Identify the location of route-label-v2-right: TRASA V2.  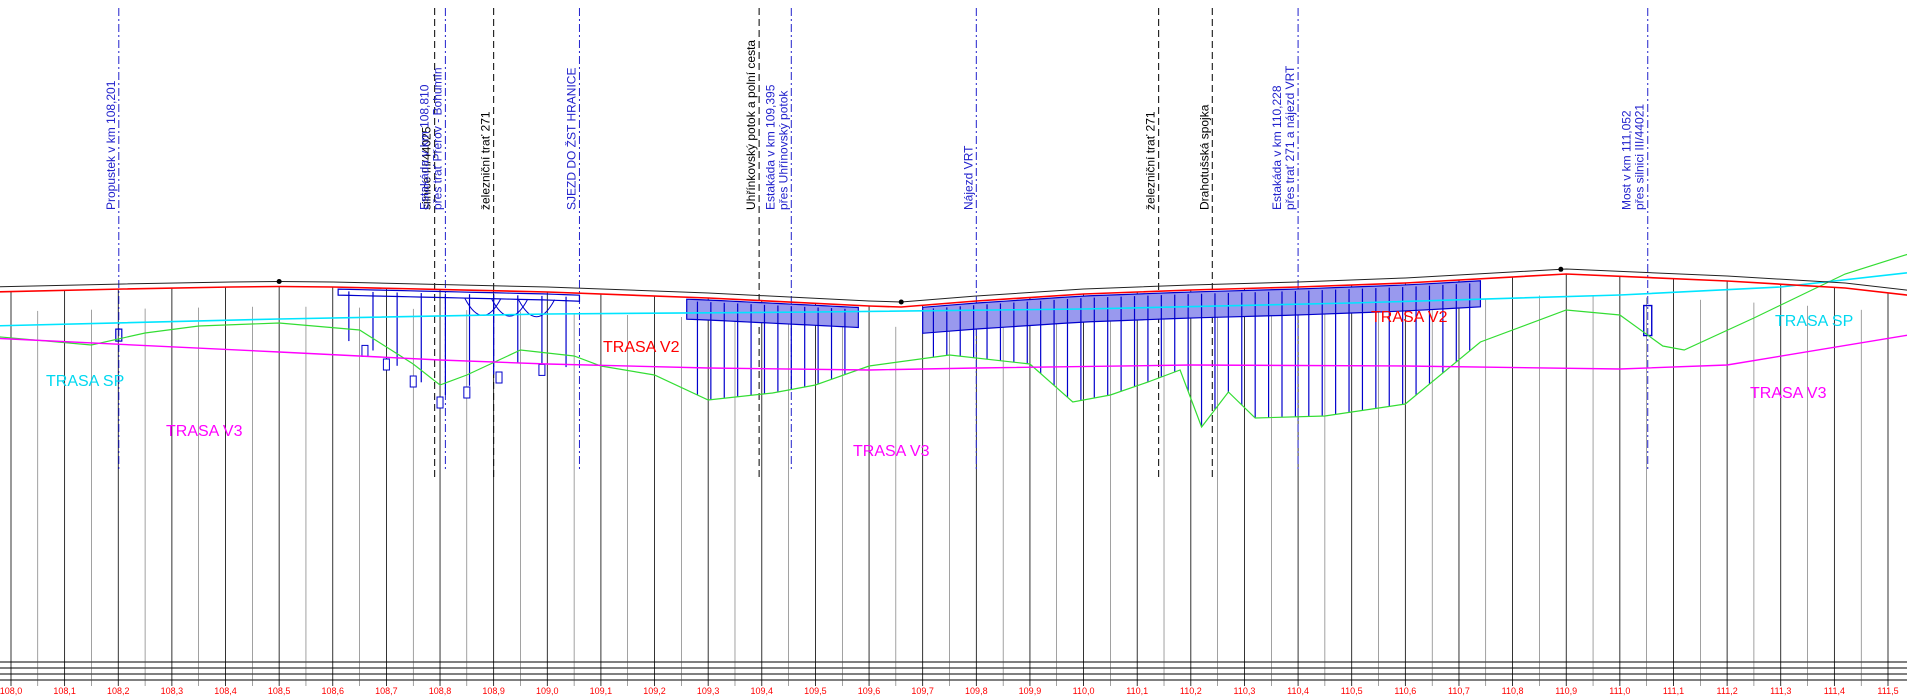
(1409, 317).